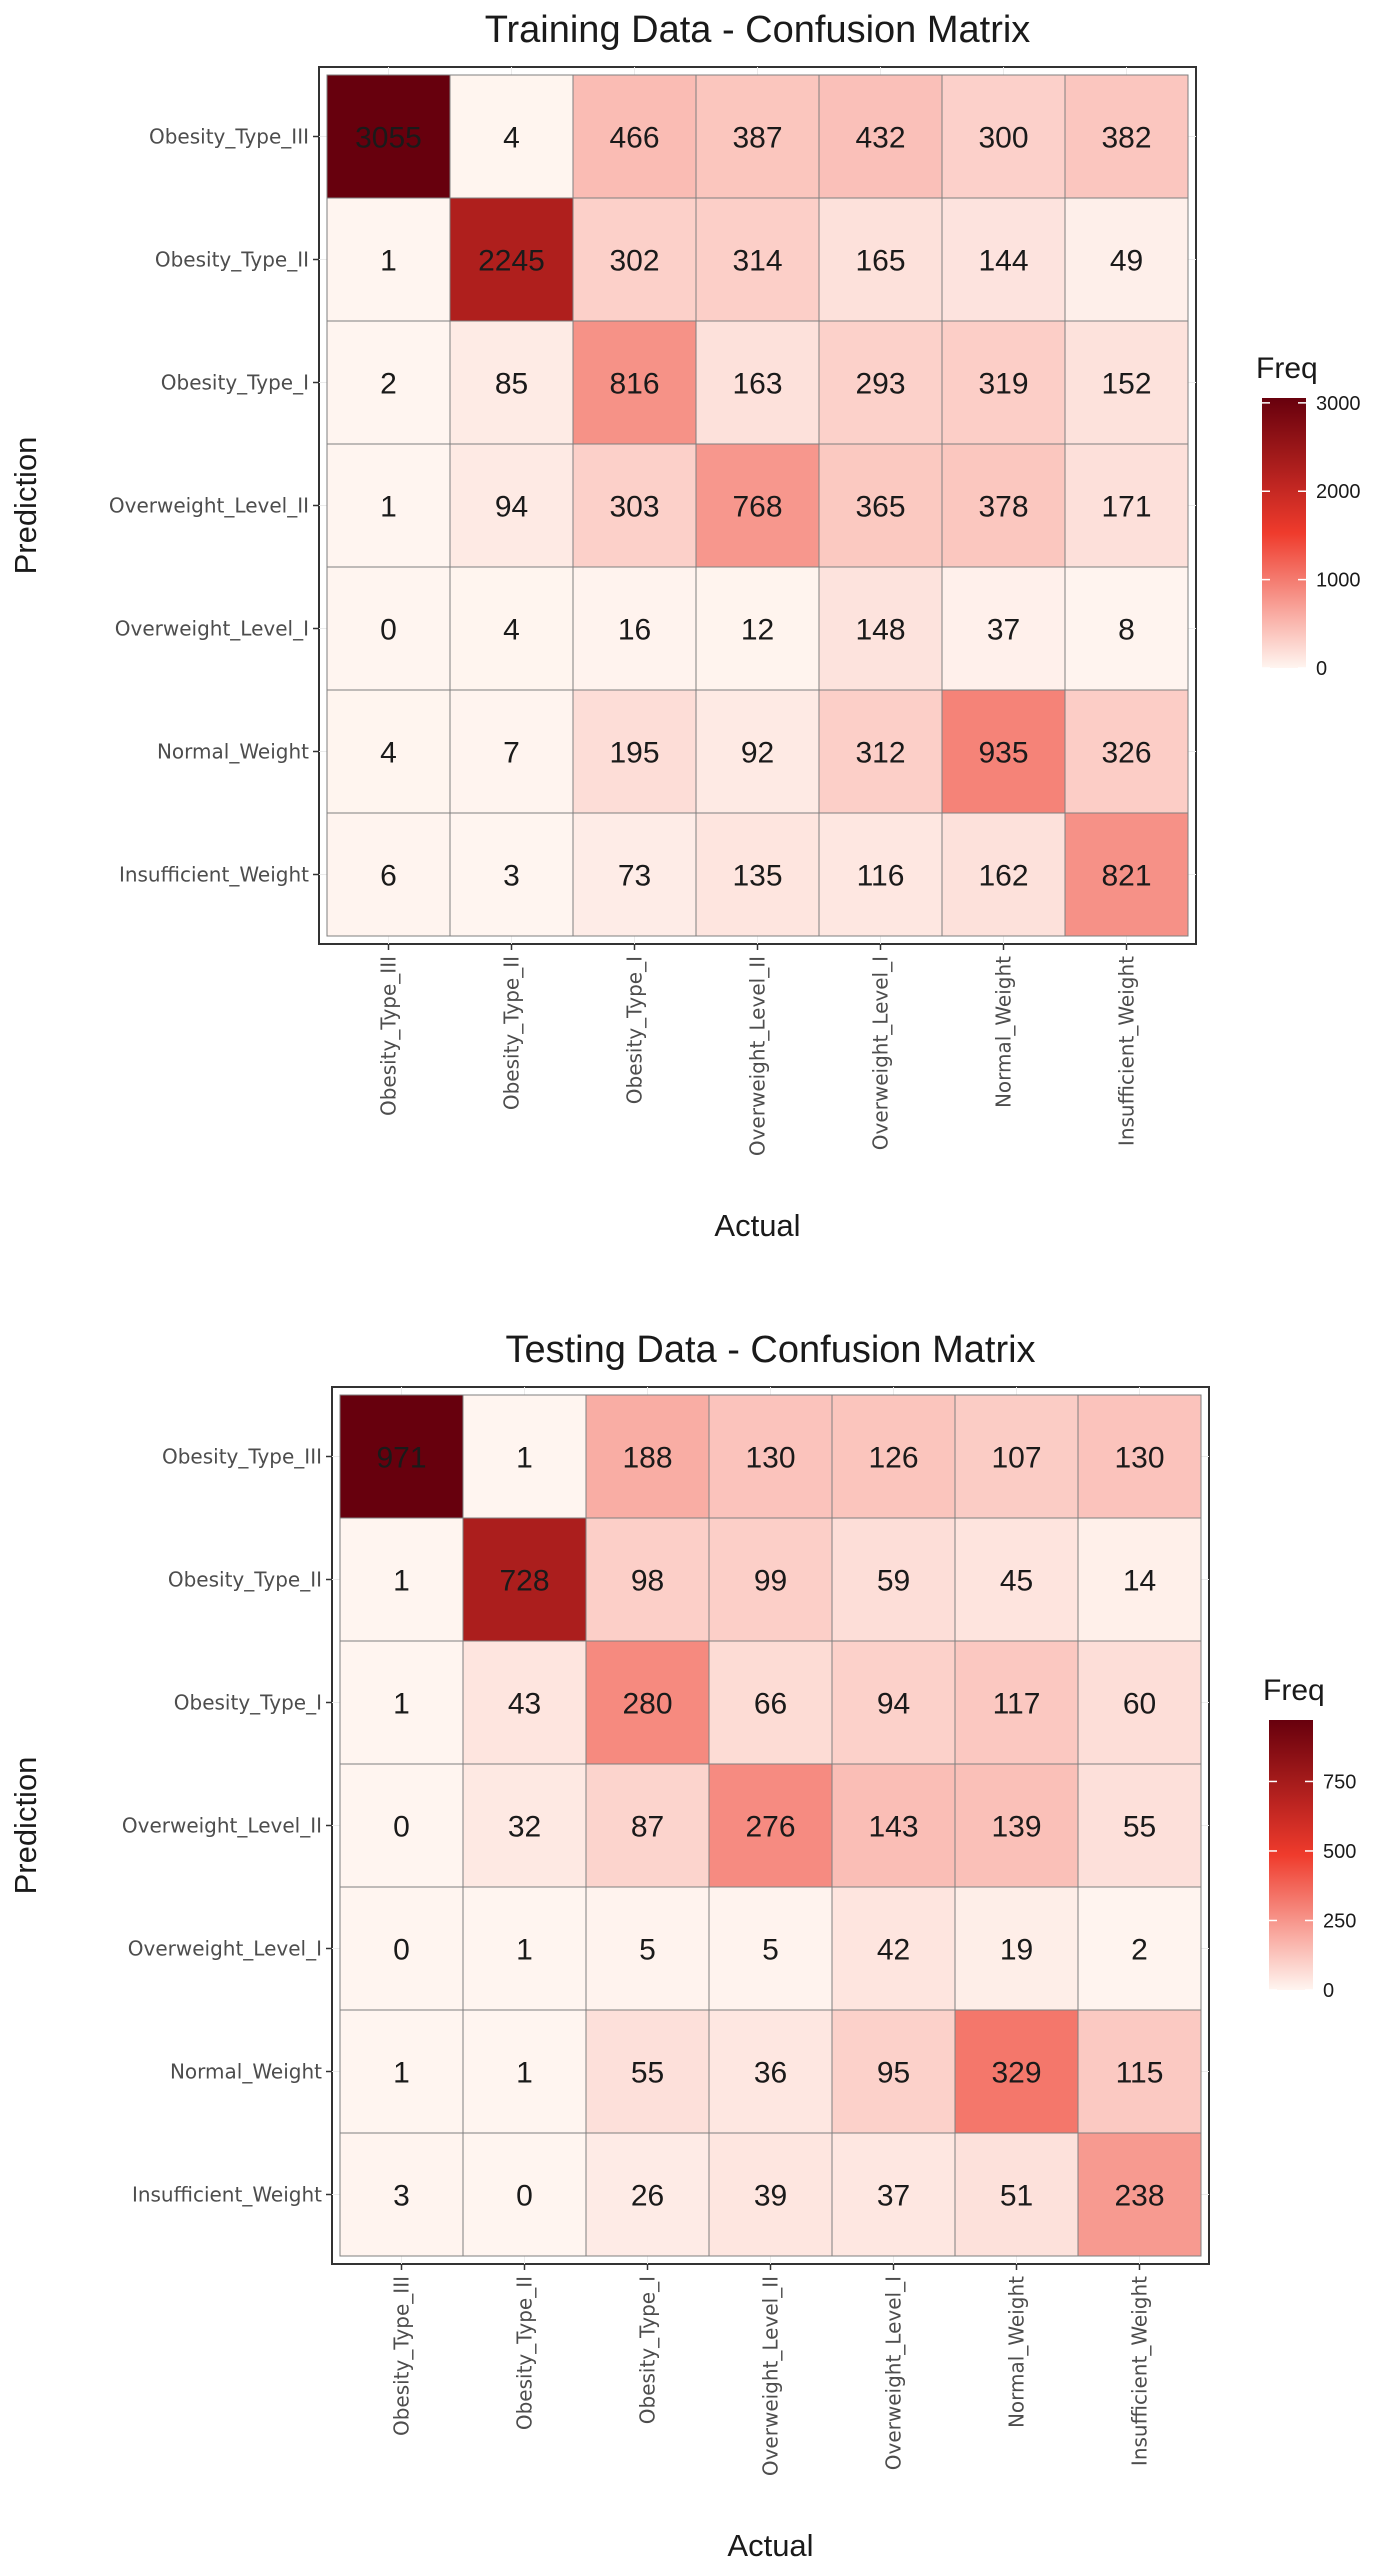  What do you see at coordinates (1338, 581) in the screenshot?
I see `legend-tick-label: 1000` at bounding box center [1338, 581].